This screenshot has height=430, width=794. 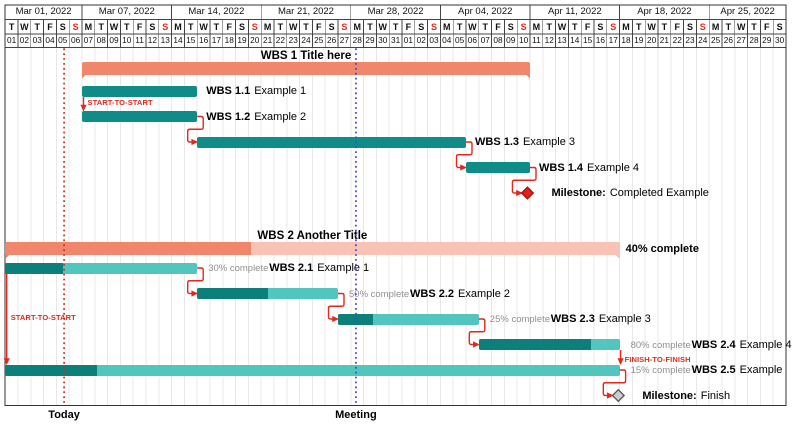 What do you see at coordinates (459, 40) in the screenshot?
I see `day-number: 05` at bounding box center [459, 40].